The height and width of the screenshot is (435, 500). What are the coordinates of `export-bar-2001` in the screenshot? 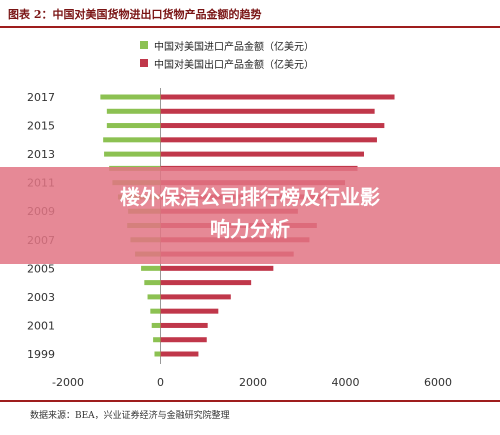 It's located at (184, 325).